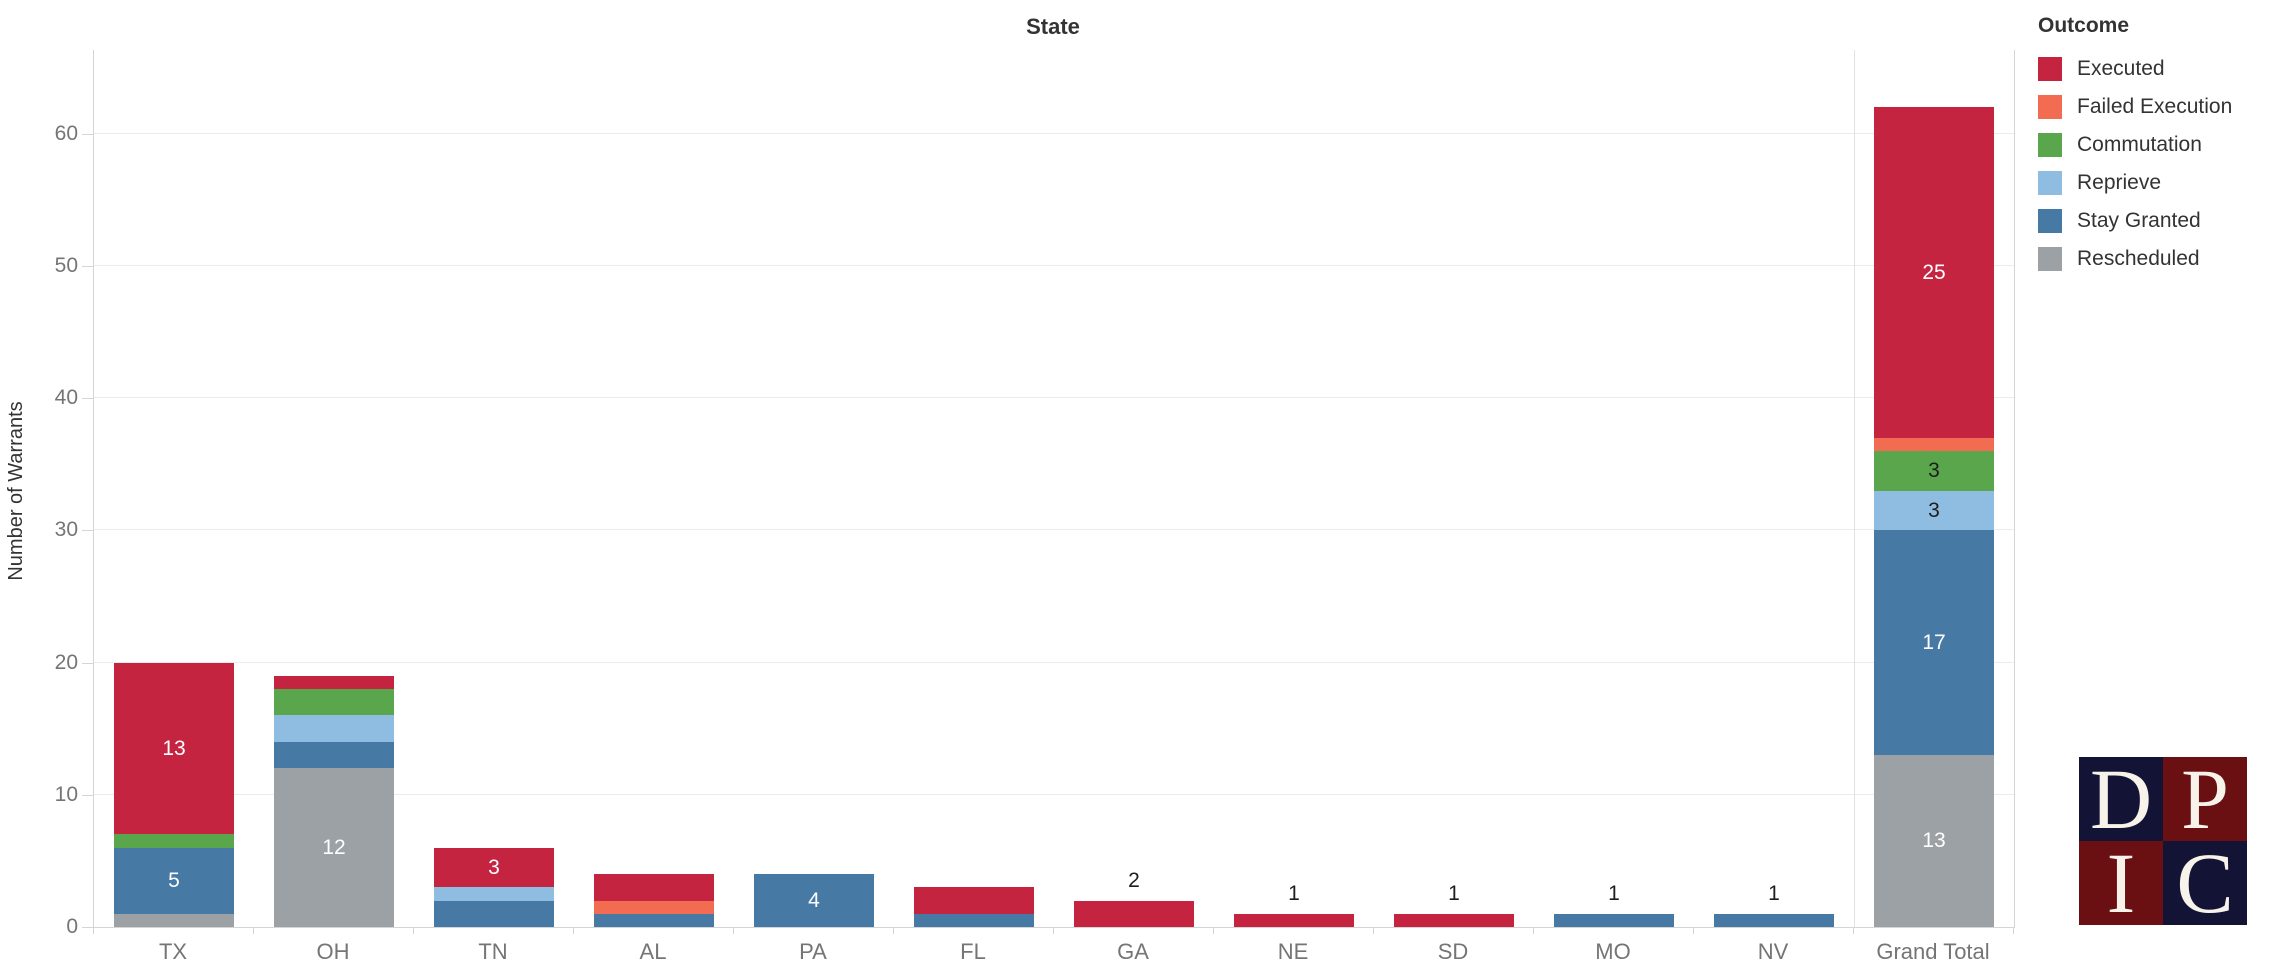 The width and height of the screenshot is (2274, 969). Describe the element at coordinates (653, 951) in the screenshot. I see `x-axis-label-al: AL` at that location.